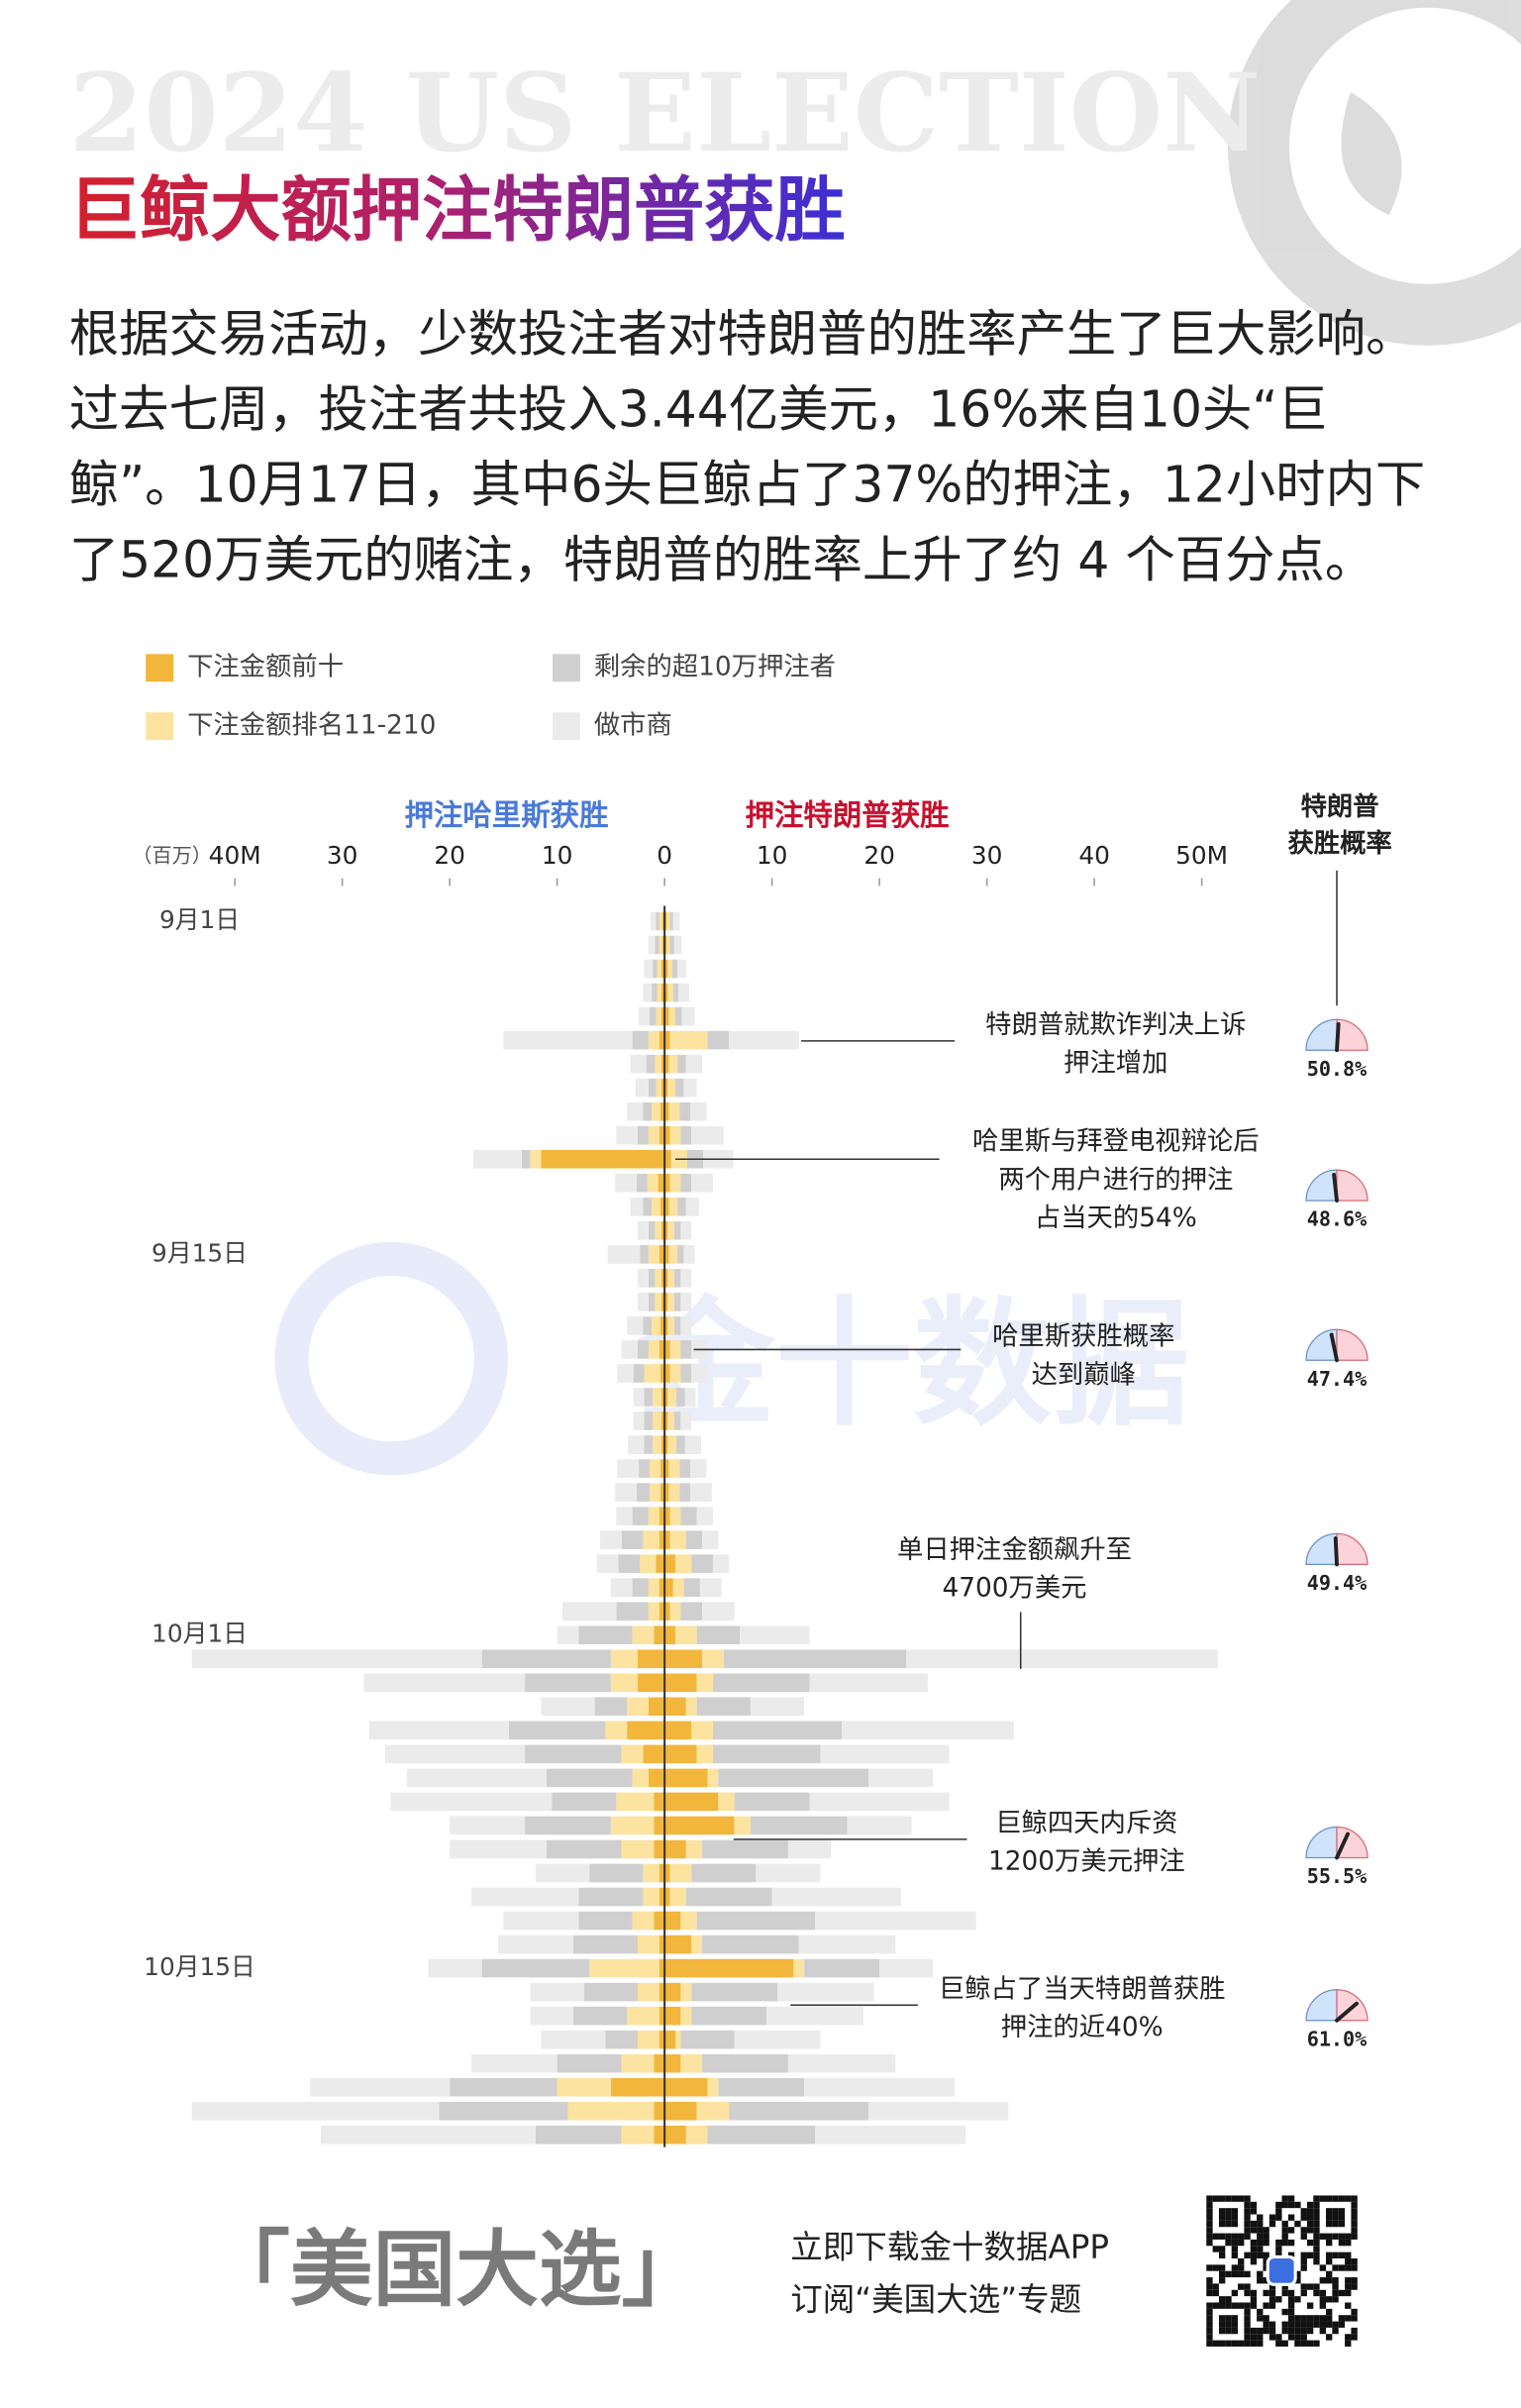 The height and width of the screenshot is (2408, 1521). Describe the element at coordinates (773, 855) in the screenshot. I see `x-tick-label: 10` at that location.